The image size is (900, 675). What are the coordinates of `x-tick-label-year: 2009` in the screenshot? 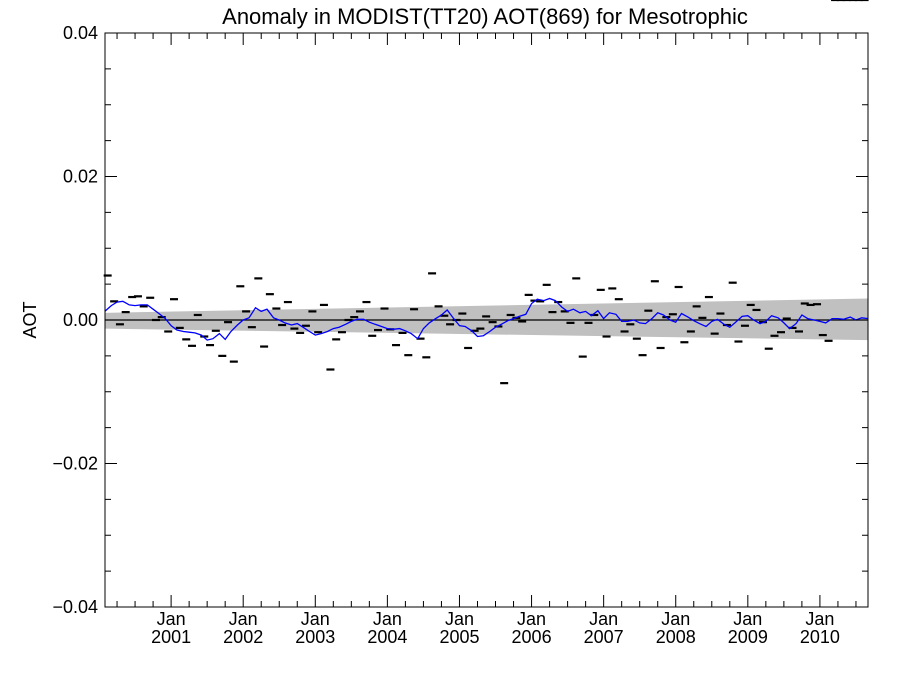 It's located at (748, 637).